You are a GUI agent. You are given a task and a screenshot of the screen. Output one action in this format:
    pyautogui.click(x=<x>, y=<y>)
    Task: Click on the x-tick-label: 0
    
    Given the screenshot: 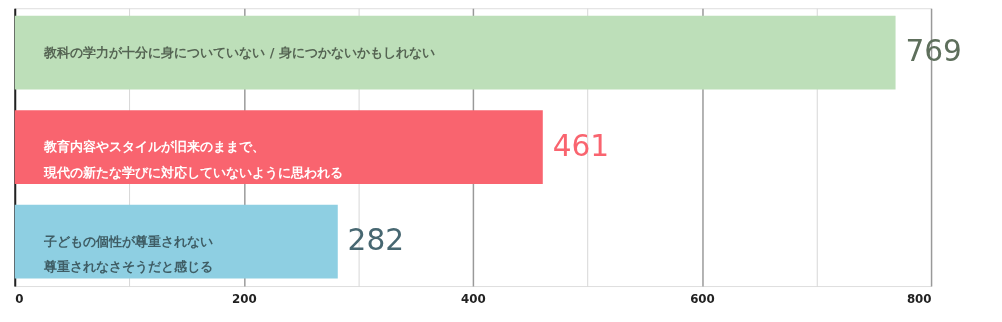 What is the action you would take?
    pyautogui.click(x=19, y=299)
    